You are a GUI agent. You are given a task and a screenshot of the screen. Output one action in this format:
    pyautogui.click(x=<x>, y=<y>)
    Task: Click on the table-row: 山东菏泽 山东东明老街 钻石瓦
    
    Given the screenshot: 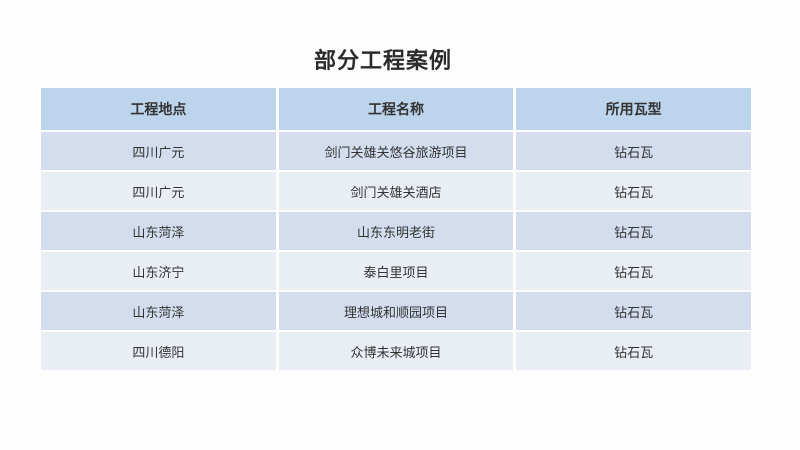 What is the action you would take?
    pyautogui.click(x=396, y=231)
    